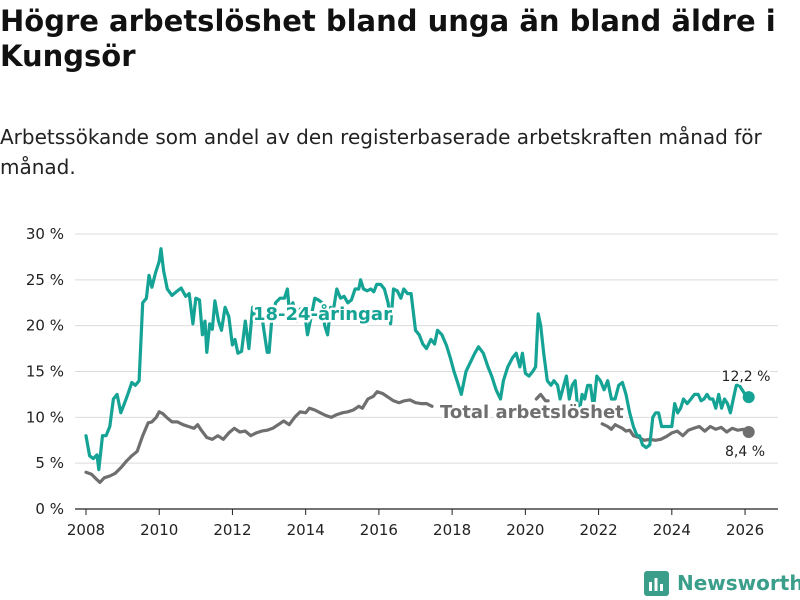 The height and width of the screenshot is (600, 800). What do you see at coordinates (45, 280) in the screenshot?
I see `y-tick-label: 25 %` at bounding box center [45, 280].